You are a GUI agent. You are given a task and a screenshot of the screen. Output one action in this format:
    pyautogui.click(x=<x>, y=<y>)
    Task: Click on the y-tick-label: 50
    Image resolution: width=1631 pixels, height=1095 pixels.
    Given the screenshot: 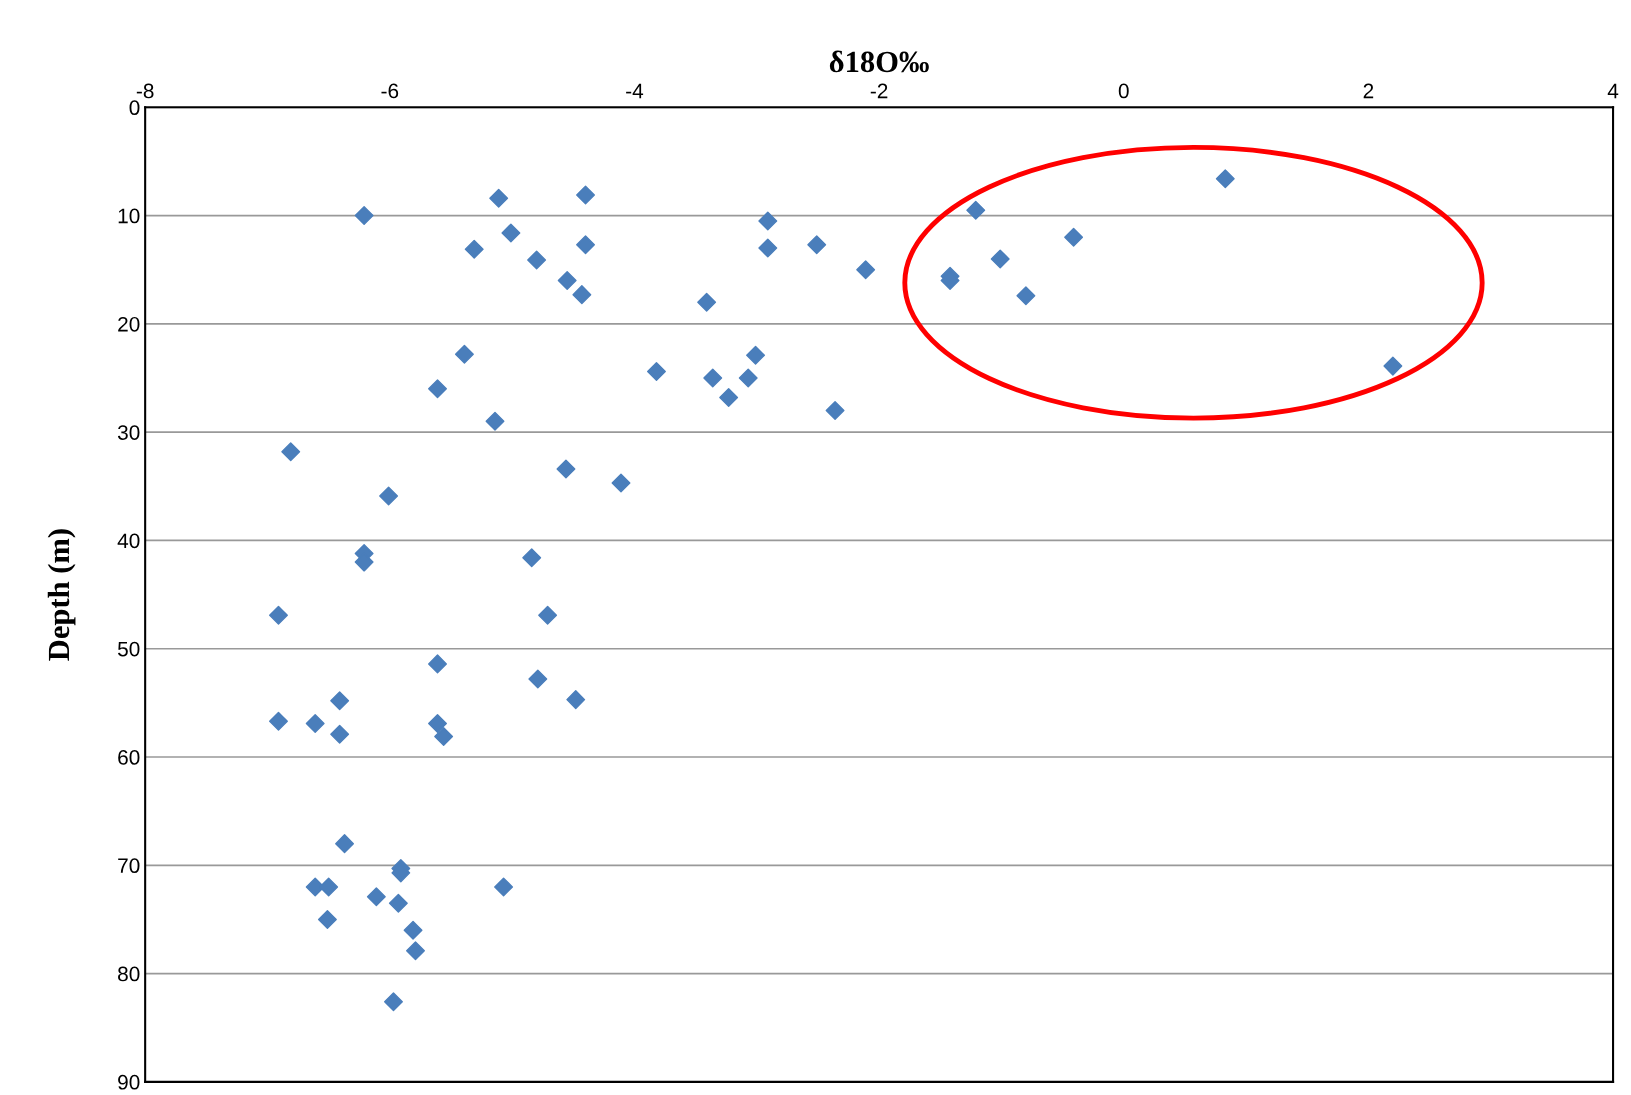 What is the action you would take?
    pyautogui.click(x=128, y=649)
    